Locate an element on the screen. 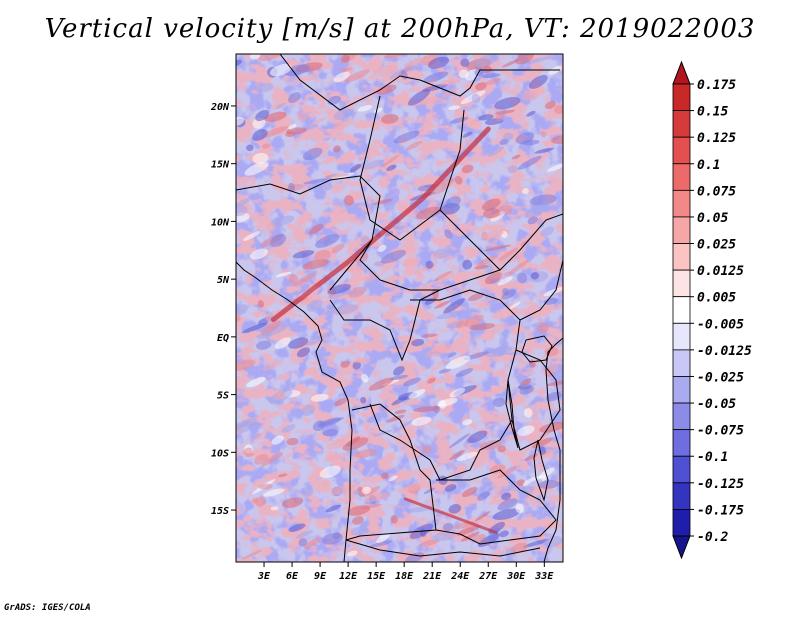 Image resolution: width=800 pixels, height=618 pixels. border-car is located at coordinates (430, 265).